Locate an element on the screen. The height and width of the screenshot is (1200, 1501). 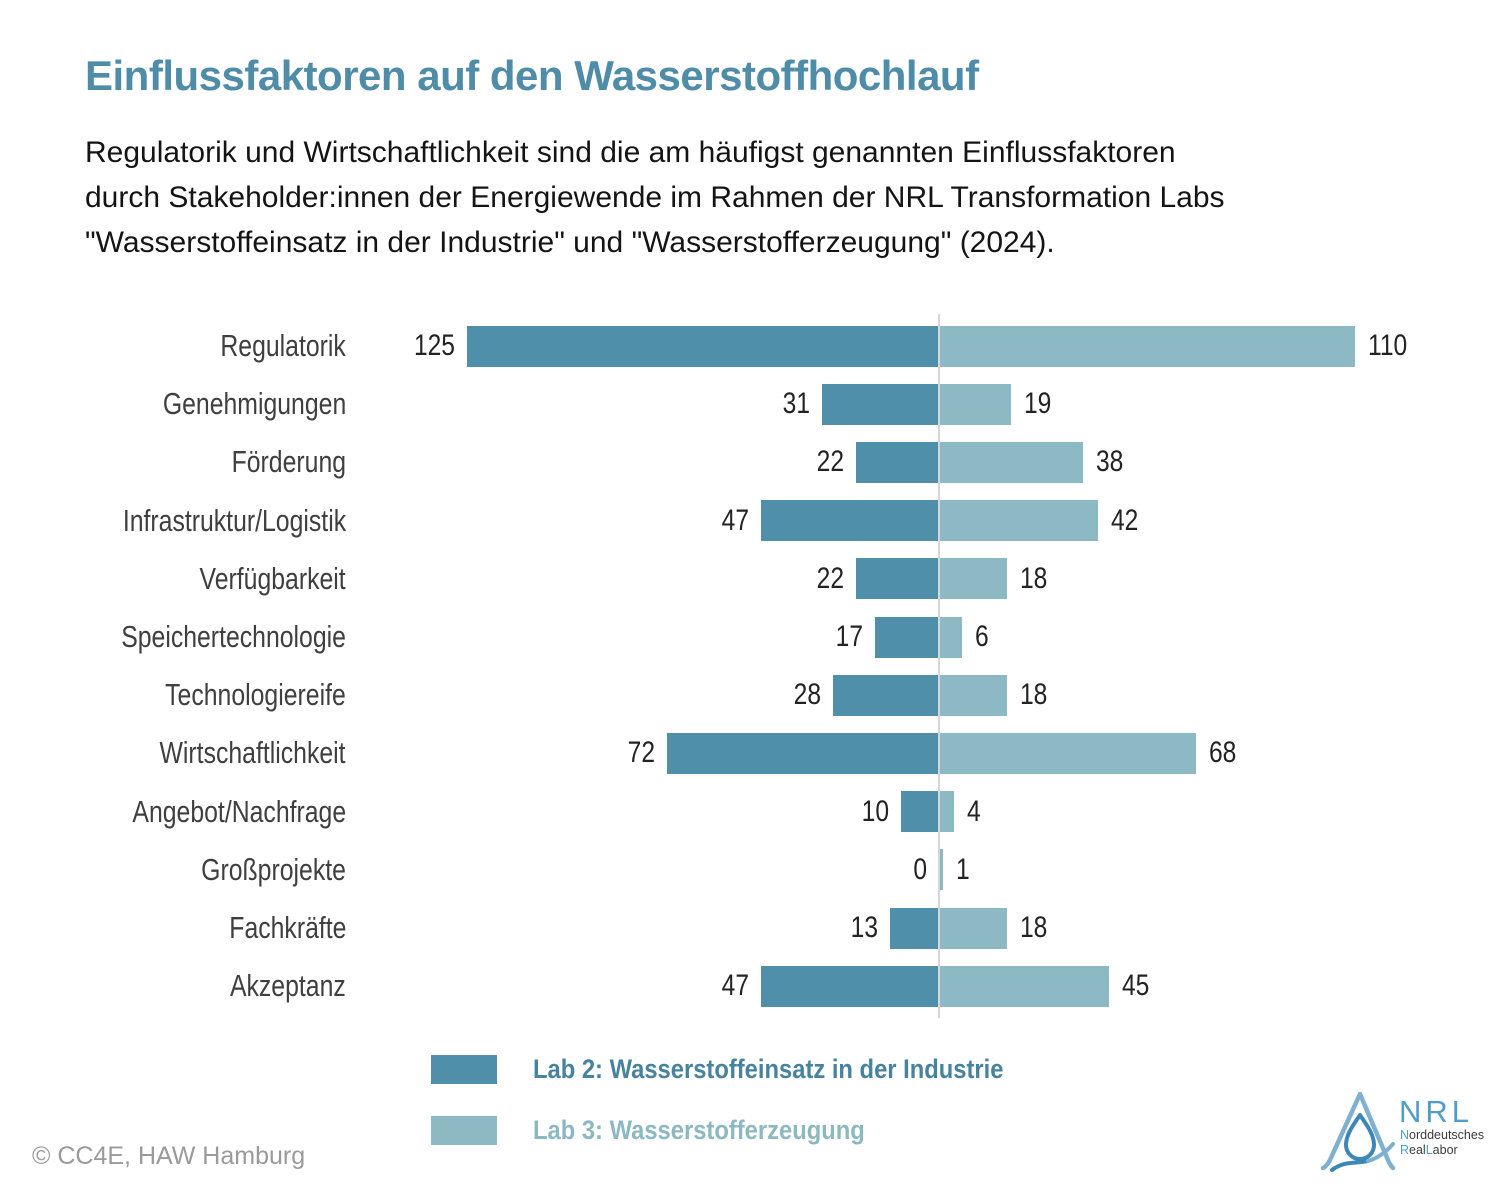
value-label-lab3: 1 is located at coordinates (962, 869).